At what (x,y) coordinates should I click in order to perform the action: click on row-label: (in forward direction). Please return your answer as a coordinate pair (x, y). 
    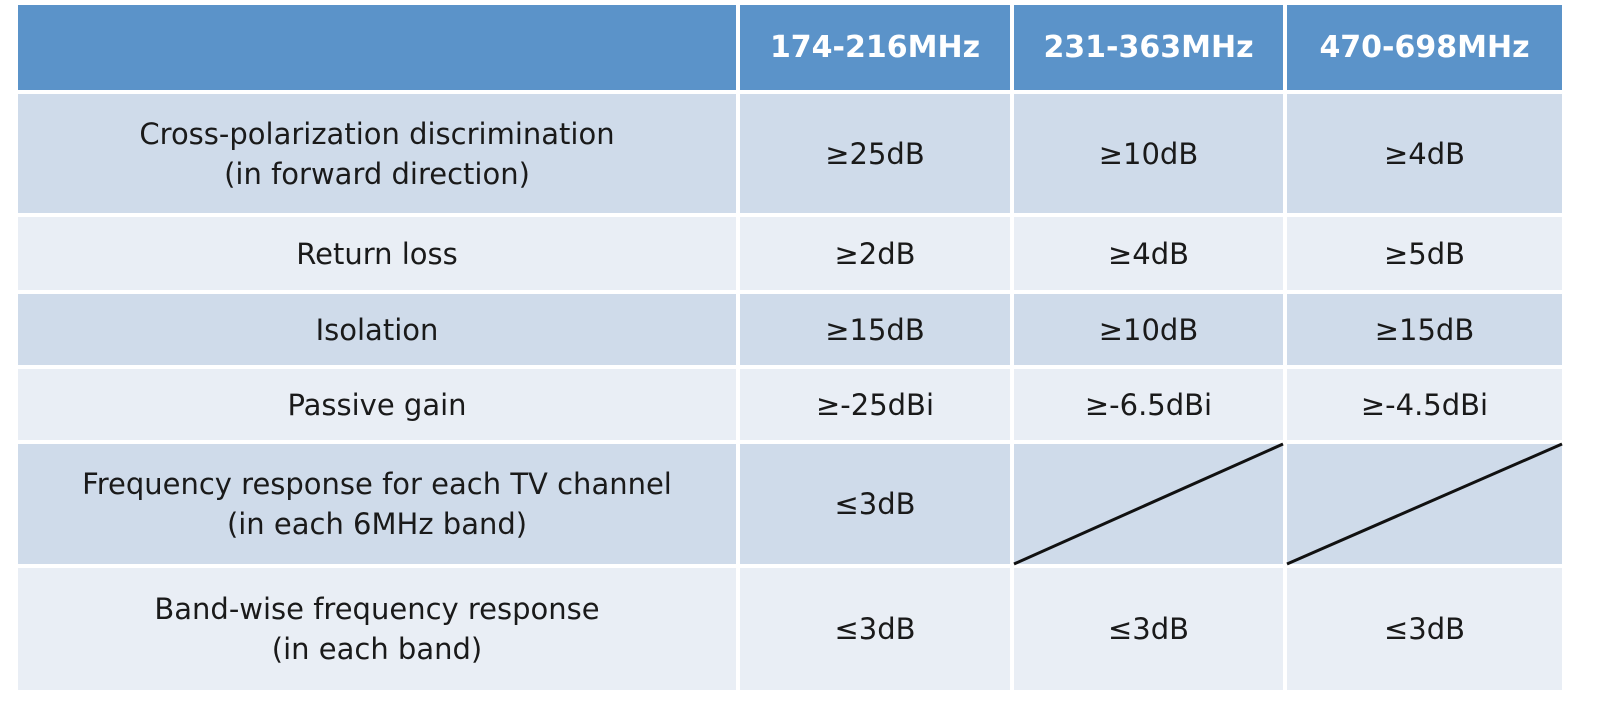
    Looking at the image, I should click on (377, 173).